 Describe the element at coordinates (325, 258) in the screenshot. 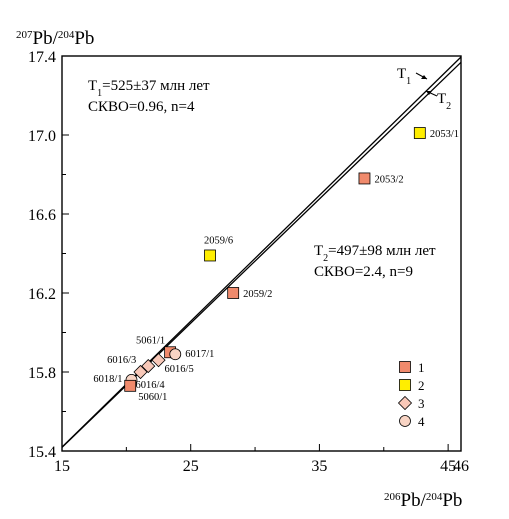

I see `t2-age-sub: 2` at that location.